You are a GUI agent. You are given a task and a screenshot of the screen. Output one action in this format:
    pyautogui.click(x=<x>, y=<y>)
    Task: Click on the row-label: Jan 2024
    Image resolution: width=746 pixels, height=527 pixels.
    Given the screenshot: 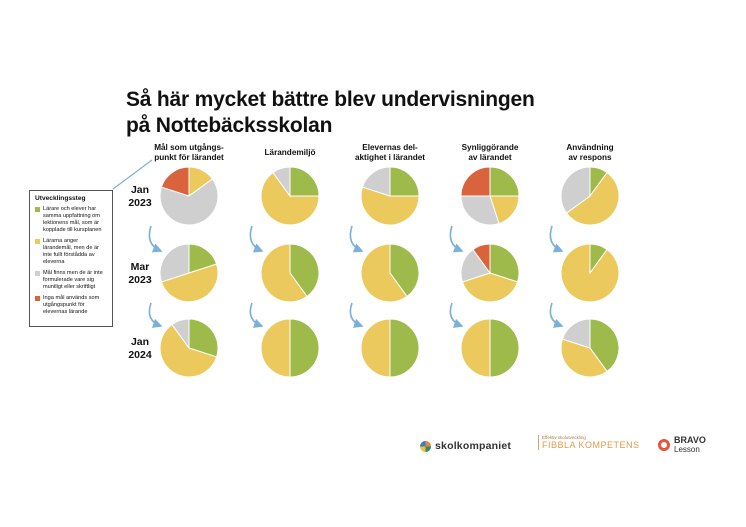 What is the action you would take?
    pyautogui.click(x=140, y=348)
    